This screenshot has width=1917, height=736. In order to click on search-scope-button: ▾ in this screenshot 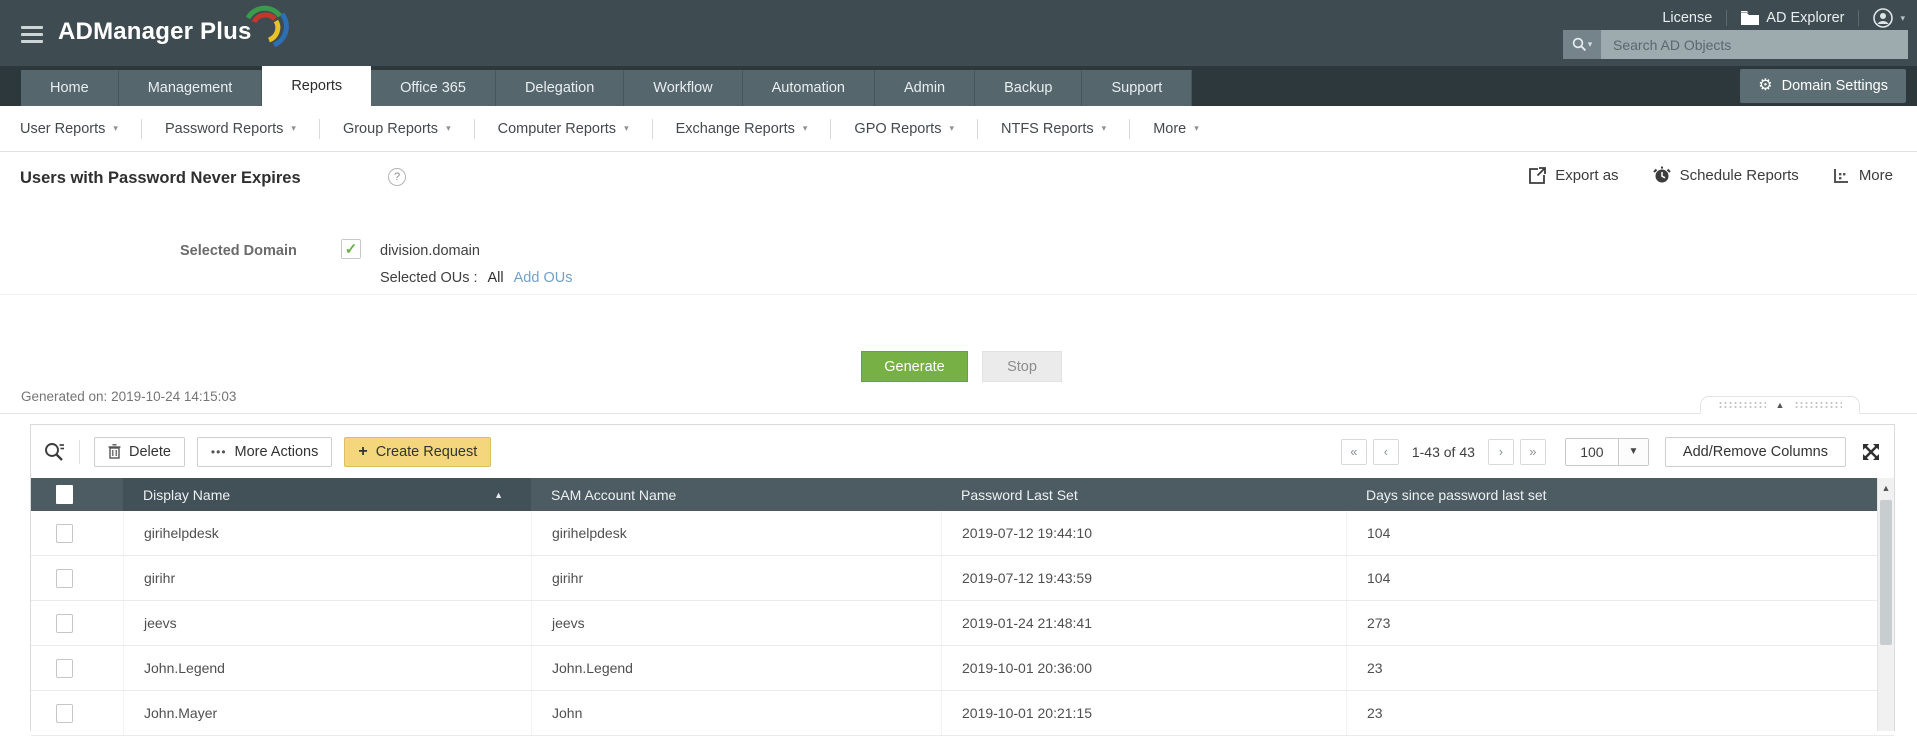, I will do `click(1582, 44)`.